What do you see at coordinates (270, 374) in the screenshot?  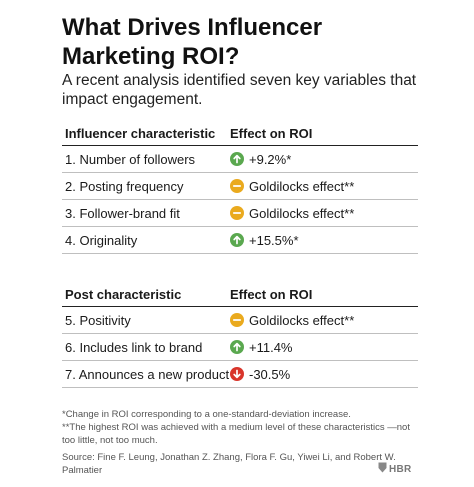 I see `row-effect: -30.5%` at bounding box center [270, 374].